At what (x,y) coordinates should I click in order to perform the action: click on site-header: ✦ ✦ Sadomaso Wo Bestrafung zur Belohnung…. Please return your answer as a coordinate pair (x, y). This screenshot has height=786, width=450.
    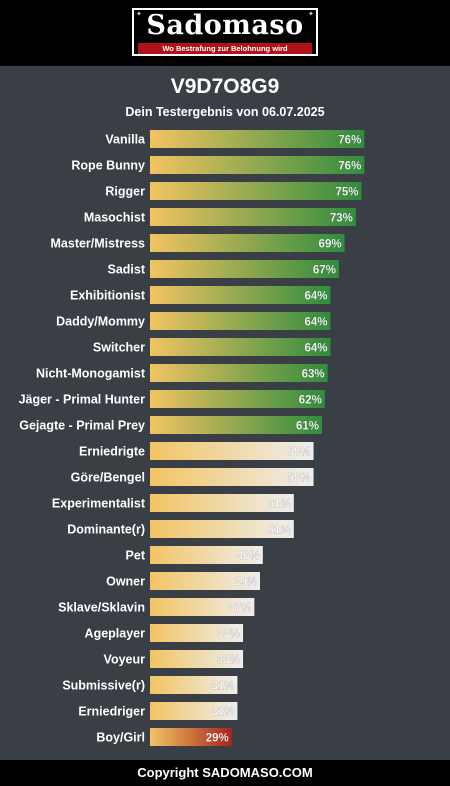
    Looking at the image, I should click on (225, 33).